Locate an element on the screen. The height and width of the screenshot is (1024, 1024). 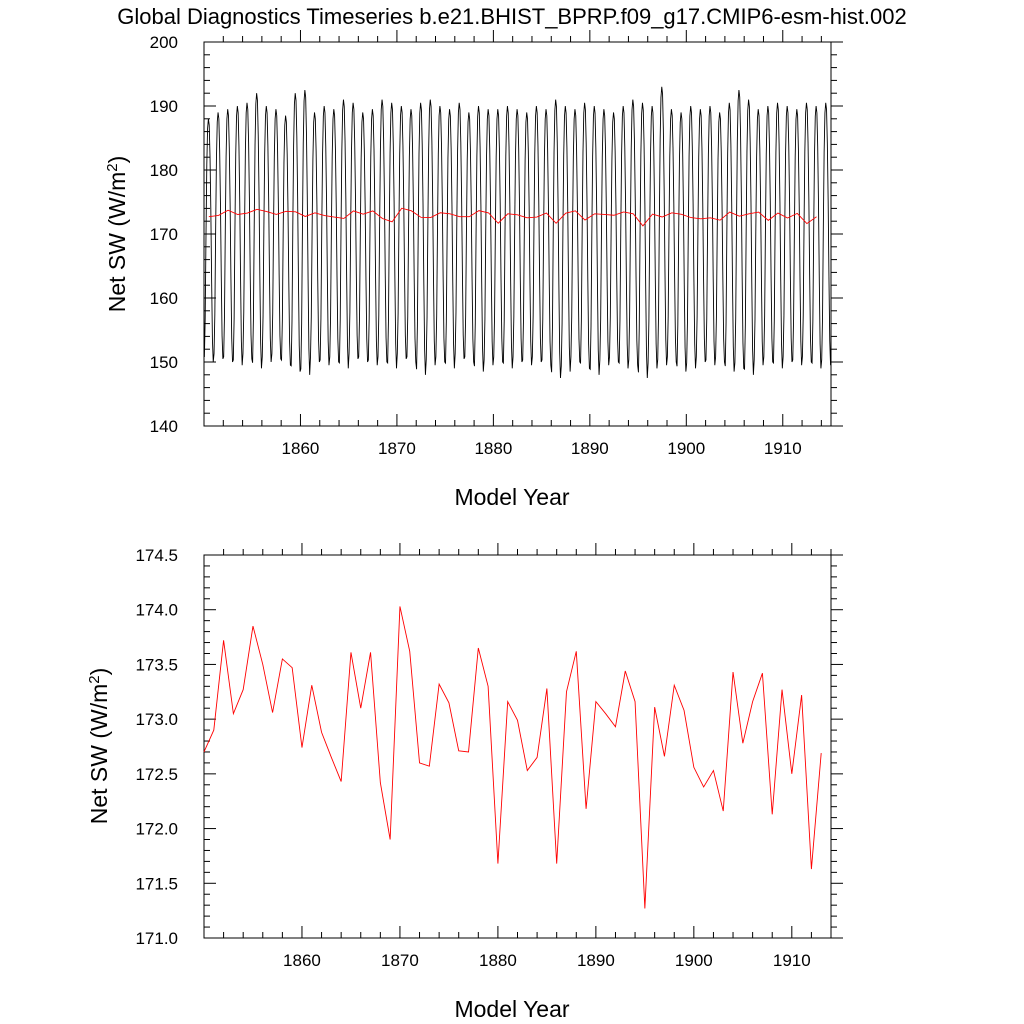
y-tick-label: 171.5 is located at coordinates (156, 883).